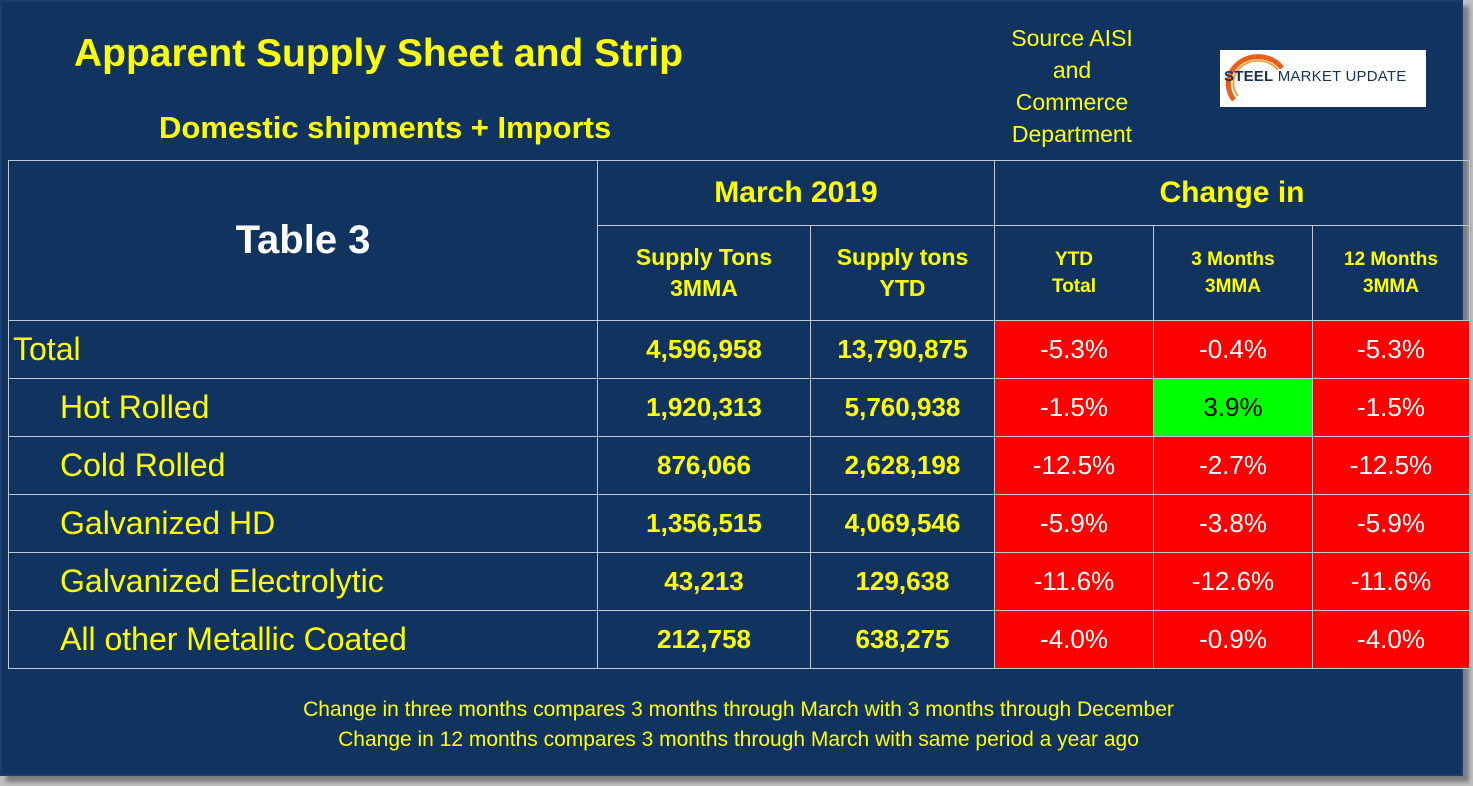  Describe the element at coordinates (303, 349) in the screenshot. I see `row-label: Total` at that location.